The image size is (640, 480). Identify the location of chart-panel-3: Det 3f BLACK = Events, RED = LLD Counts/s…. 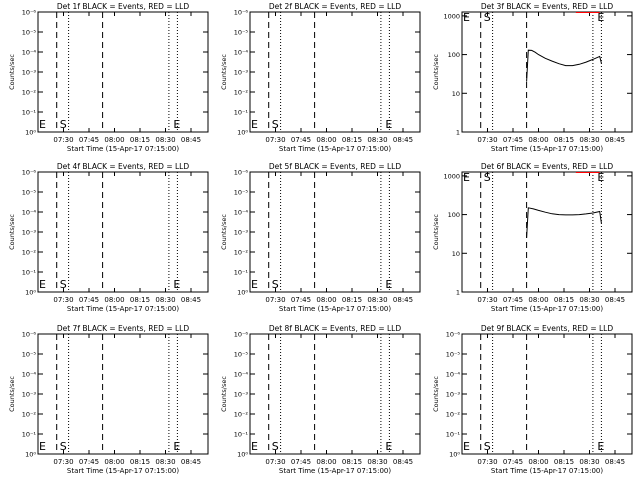
(532, 77).